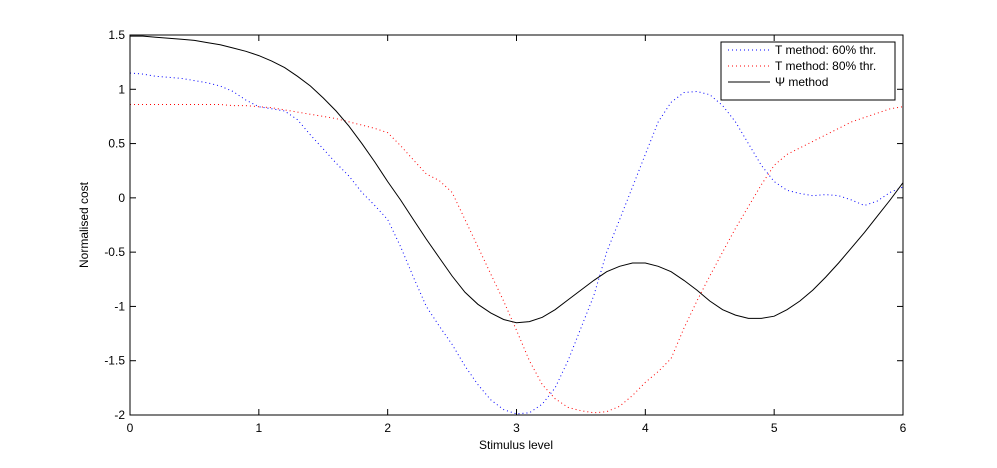 The width and height of the screenshot is (997, 468). Describe the element at coordinates (121, 198) in the screenshot. I see `y-tick-label: 0` at that location.